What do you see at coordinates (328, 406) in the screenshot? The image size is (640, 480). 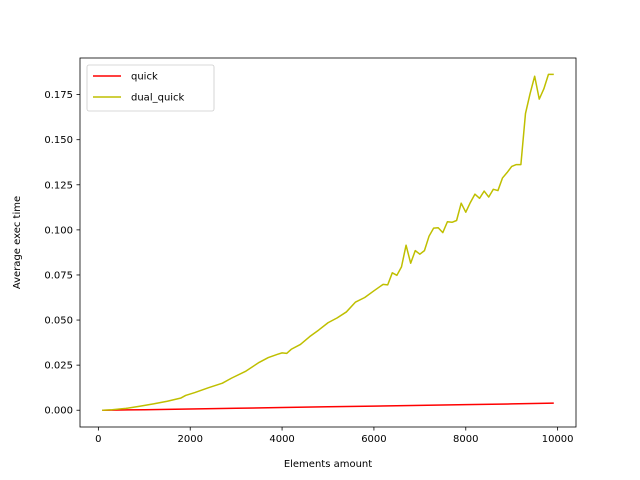 I see `series-line-quick` at bounding box center [328, 406].